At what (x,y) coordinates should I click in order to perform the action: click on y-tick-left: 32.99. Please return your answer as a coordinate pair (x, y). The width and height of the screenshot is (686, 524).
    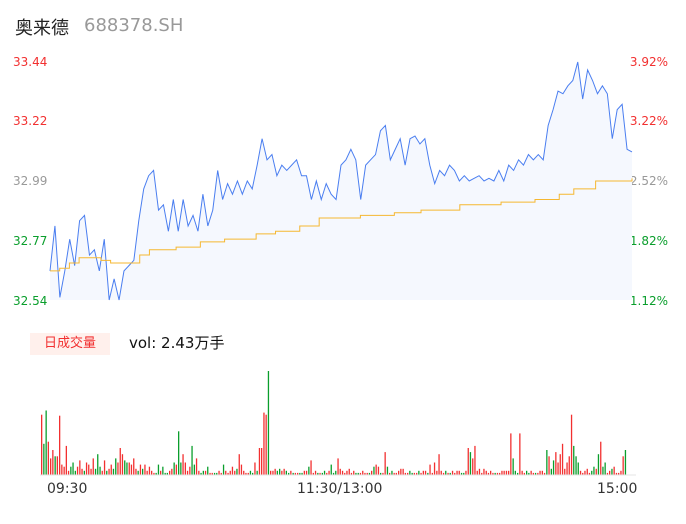
    Looking at the image, I should click on (30, 181).